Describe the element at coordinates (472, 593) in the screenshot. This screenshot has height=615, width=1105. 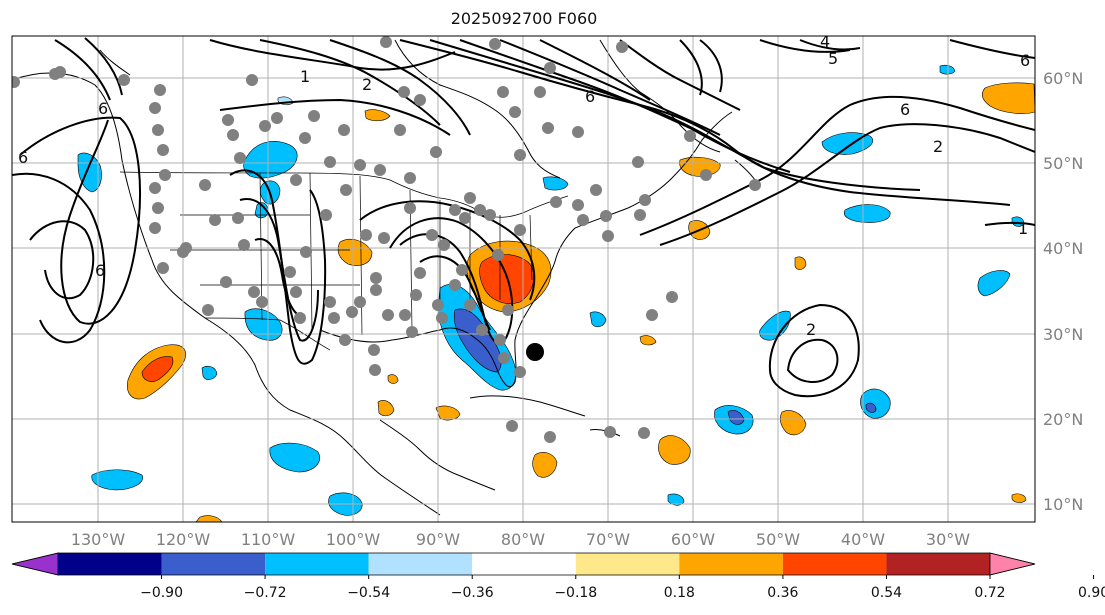
I see `colorbar-tick-label: −0.36` at that location.